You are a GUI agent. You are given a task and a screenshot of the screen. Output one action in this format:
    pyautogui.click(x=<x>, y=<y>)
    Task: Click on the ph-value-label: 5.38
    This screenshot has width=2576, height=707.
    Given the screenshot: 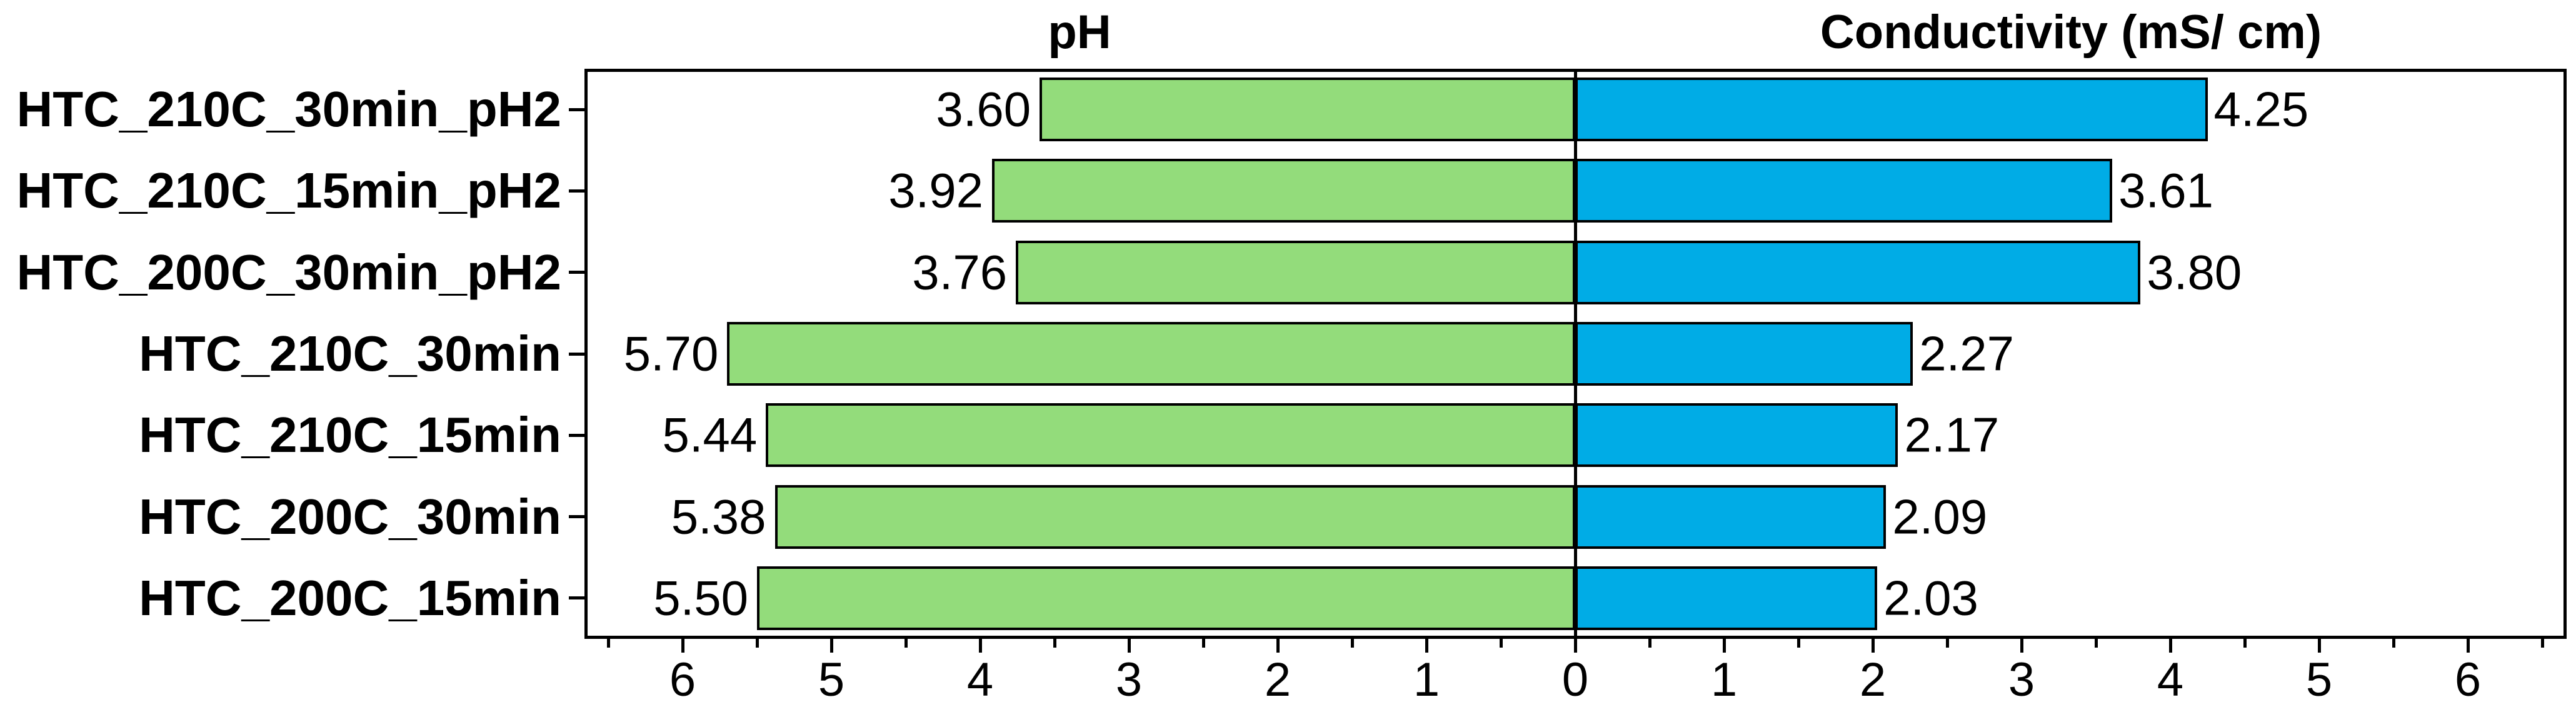 What is the action you would take?
    pyautogui.click(x=718, y=516)
    